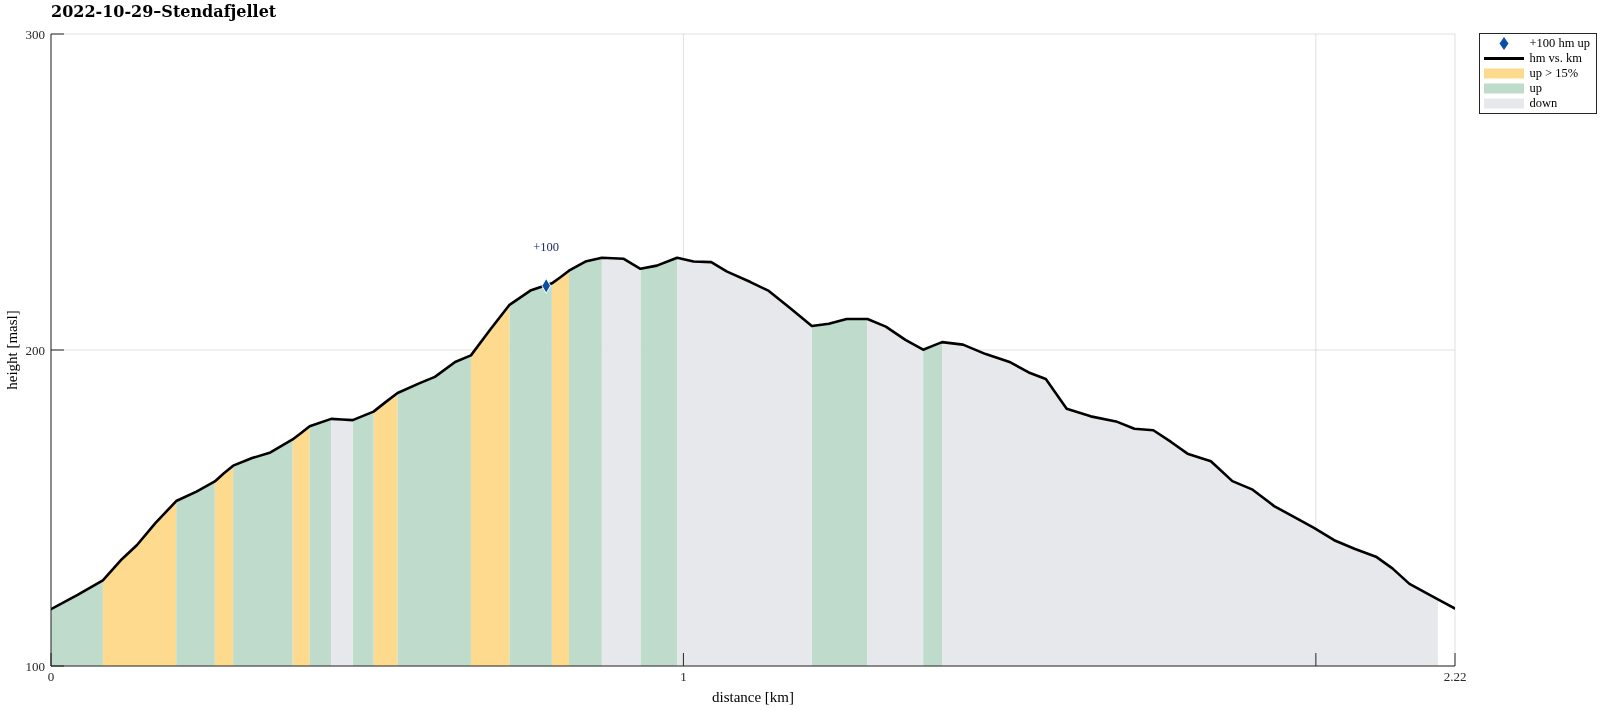  Describe the element at coordinates (683, 677) in the screenshot. I see `x-tick-label: 1` at that location.